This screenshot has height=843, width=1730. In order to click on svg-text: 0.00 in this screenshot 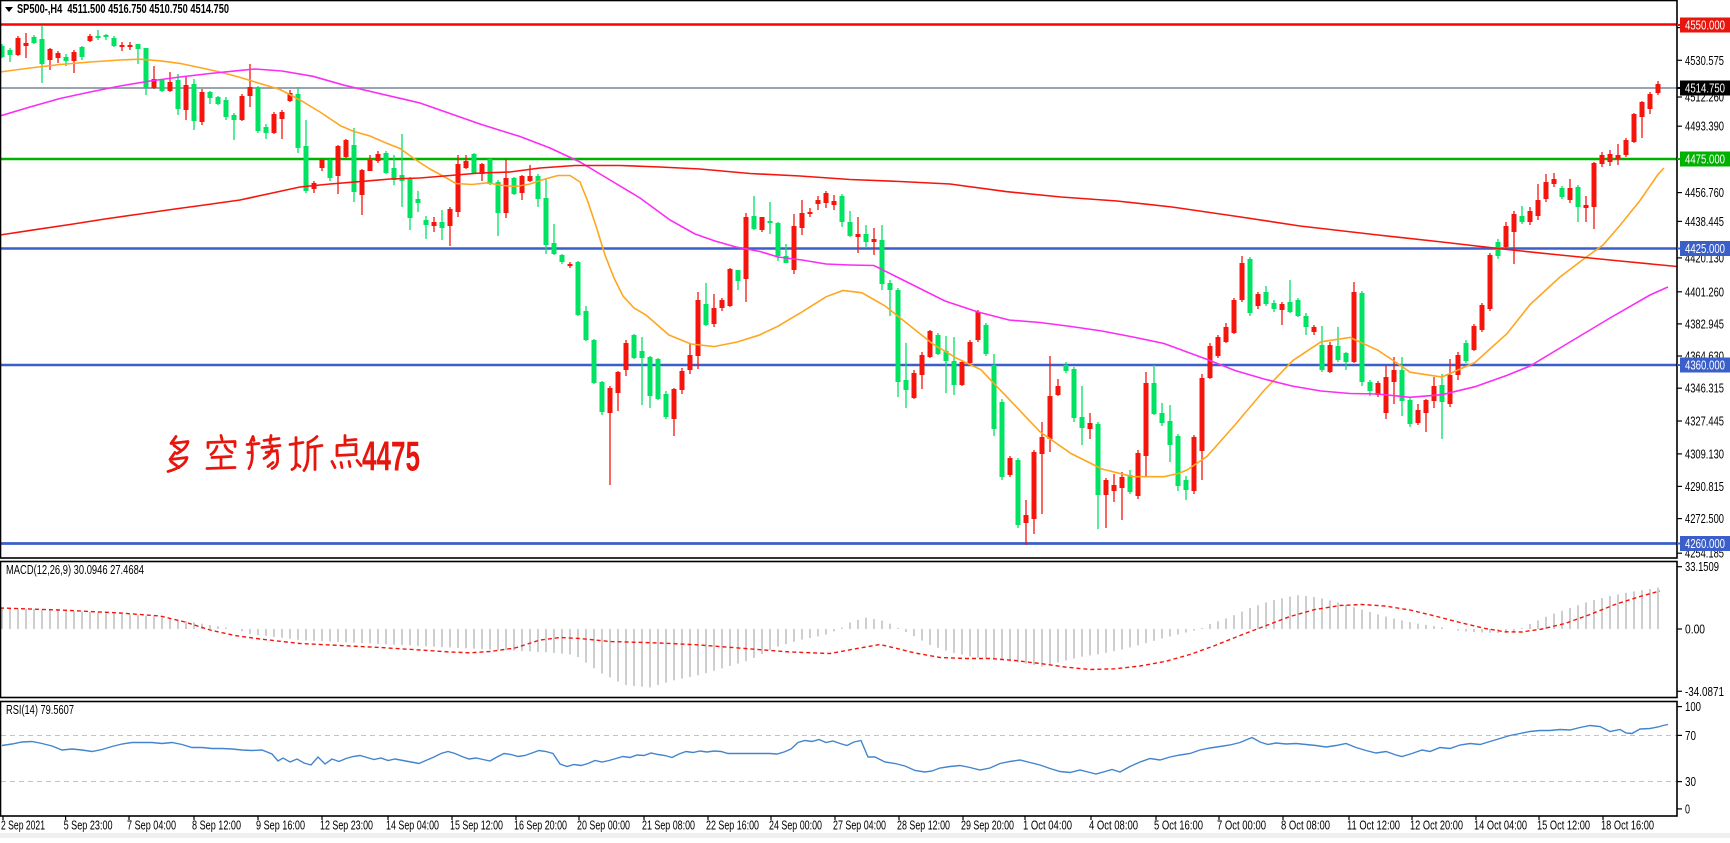, I will do `click(1695, 630)`.